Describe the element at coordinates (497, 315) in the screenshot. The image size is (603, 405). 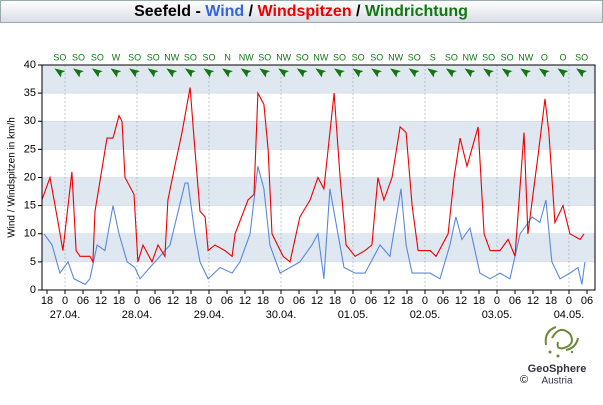
I see `date-label: 03.05.` at that location.